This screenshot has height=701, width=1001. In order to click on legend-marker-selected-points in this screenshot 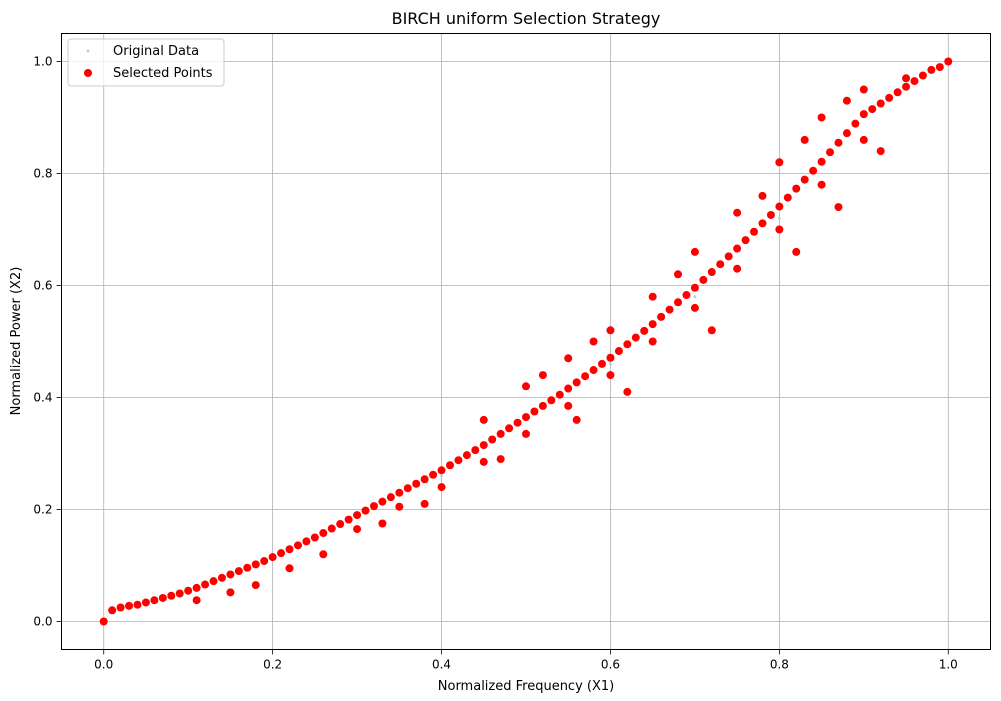, I will do `click(88, 73)`.